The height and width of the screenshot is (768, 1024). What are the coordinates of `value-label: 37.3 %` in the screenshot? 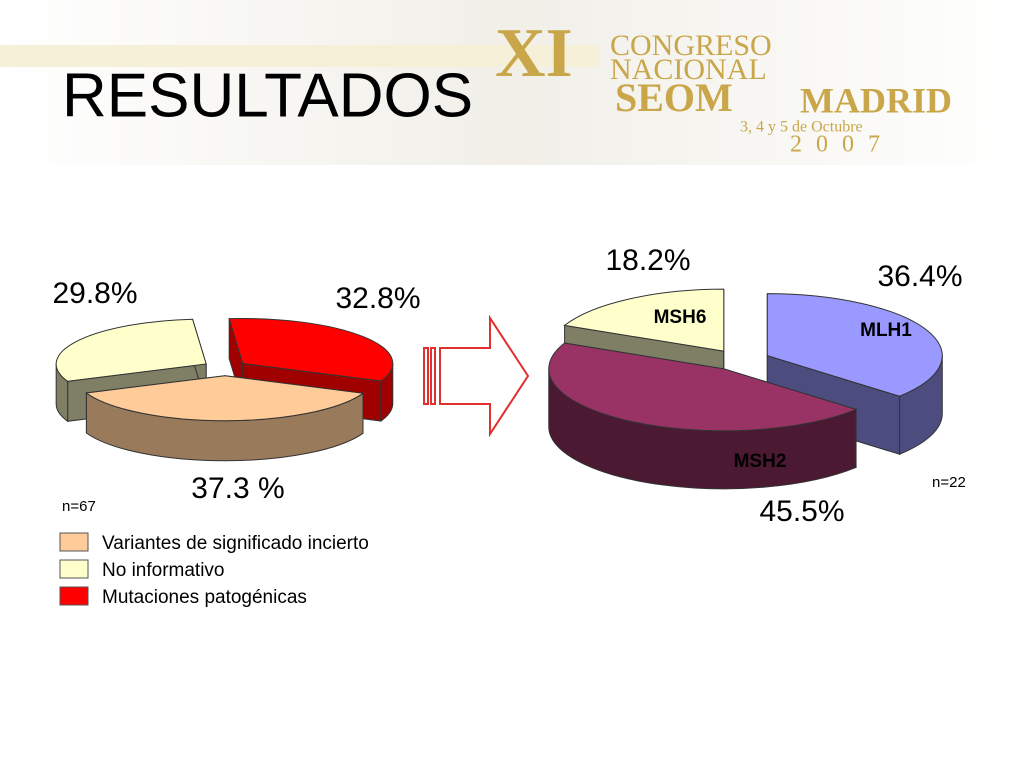 It's located at (237, 488).